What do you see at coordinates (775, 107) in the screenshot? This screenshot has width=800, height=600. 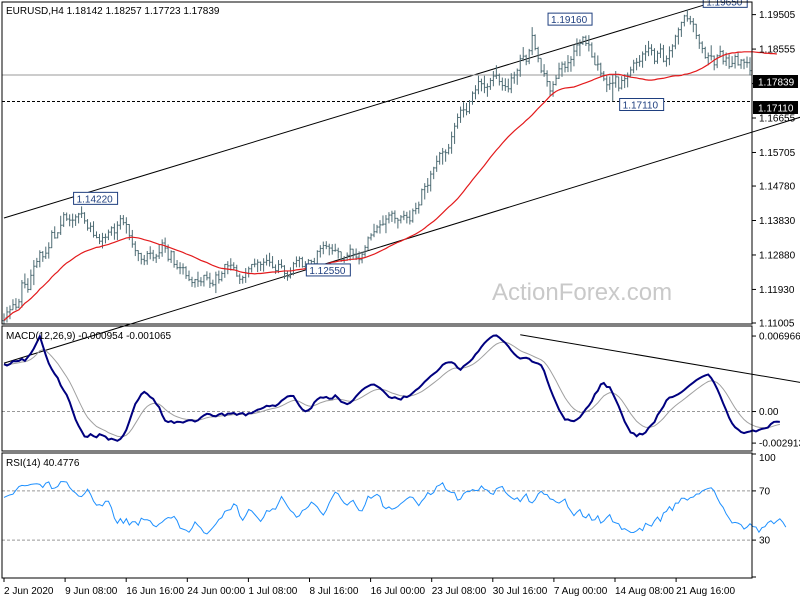 I see `support-price-tag-bg` at bounding box center [775, 107].